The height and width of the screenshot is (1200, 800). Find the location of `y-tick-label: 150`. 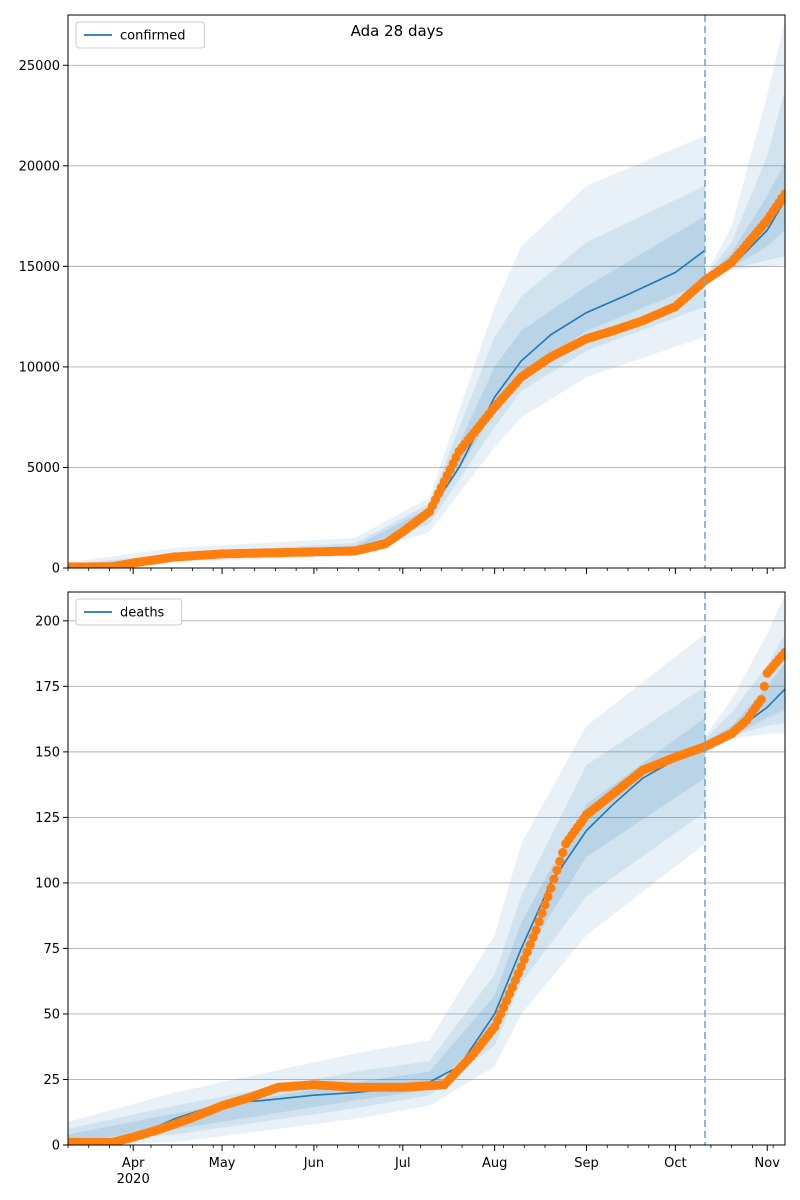

y-tick-label: 150 is located at coordinates (47, 752).